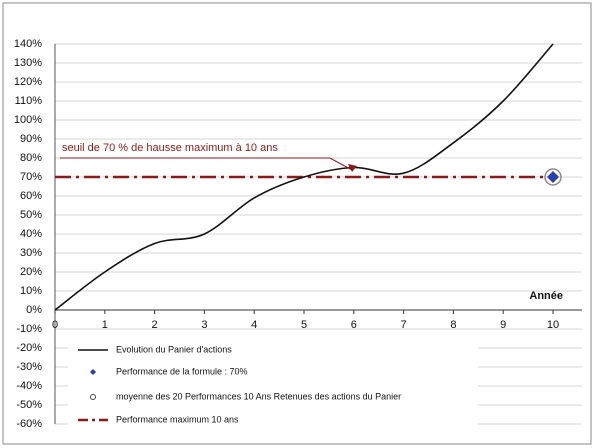 The width and height of the screenshot is (595, 448). What do you see at coordinates (31, 272) in the screenshot?
I see `y-tick-label: 20%` at bounding box center [31, 272].